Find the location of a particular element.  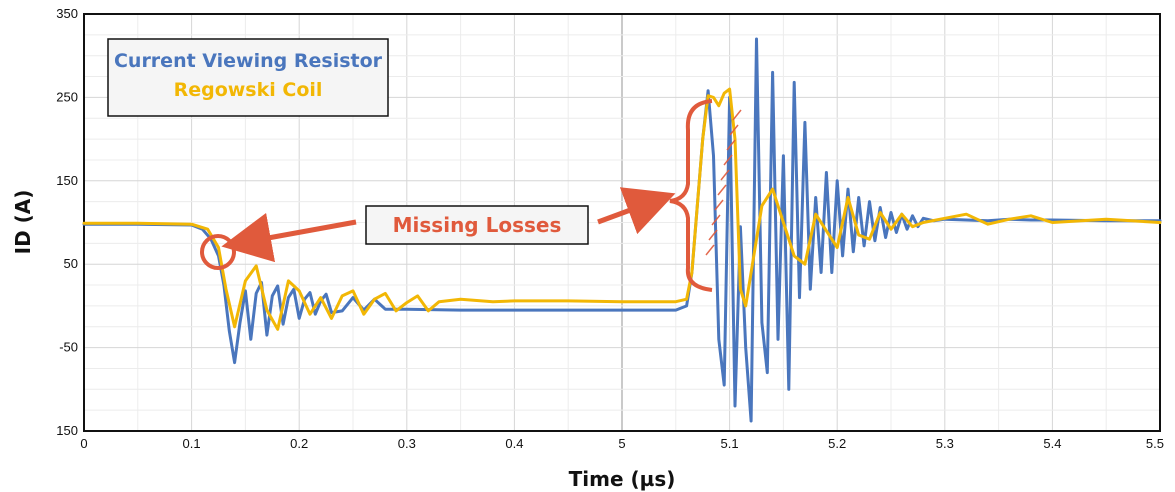

annotation-text: Missing Losses is located at coordinates (477, 225).